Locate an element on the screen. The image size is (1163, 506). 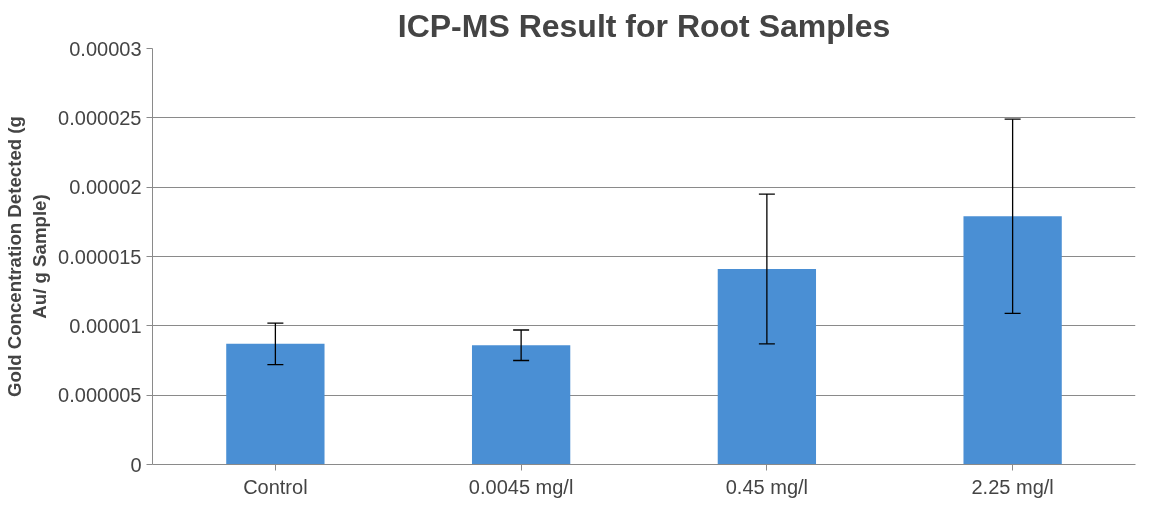
x-tick-label: 0.0045 mg/l is located at coordinates (521, 486).